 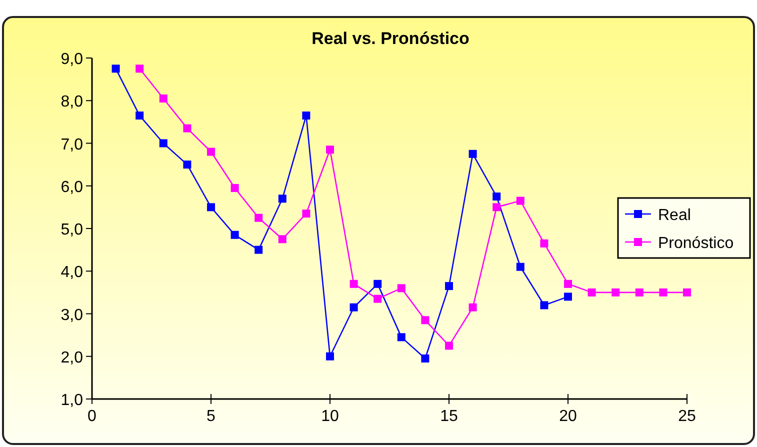 I want to click on x-tick-label: 0, so click(x=92, y=416).